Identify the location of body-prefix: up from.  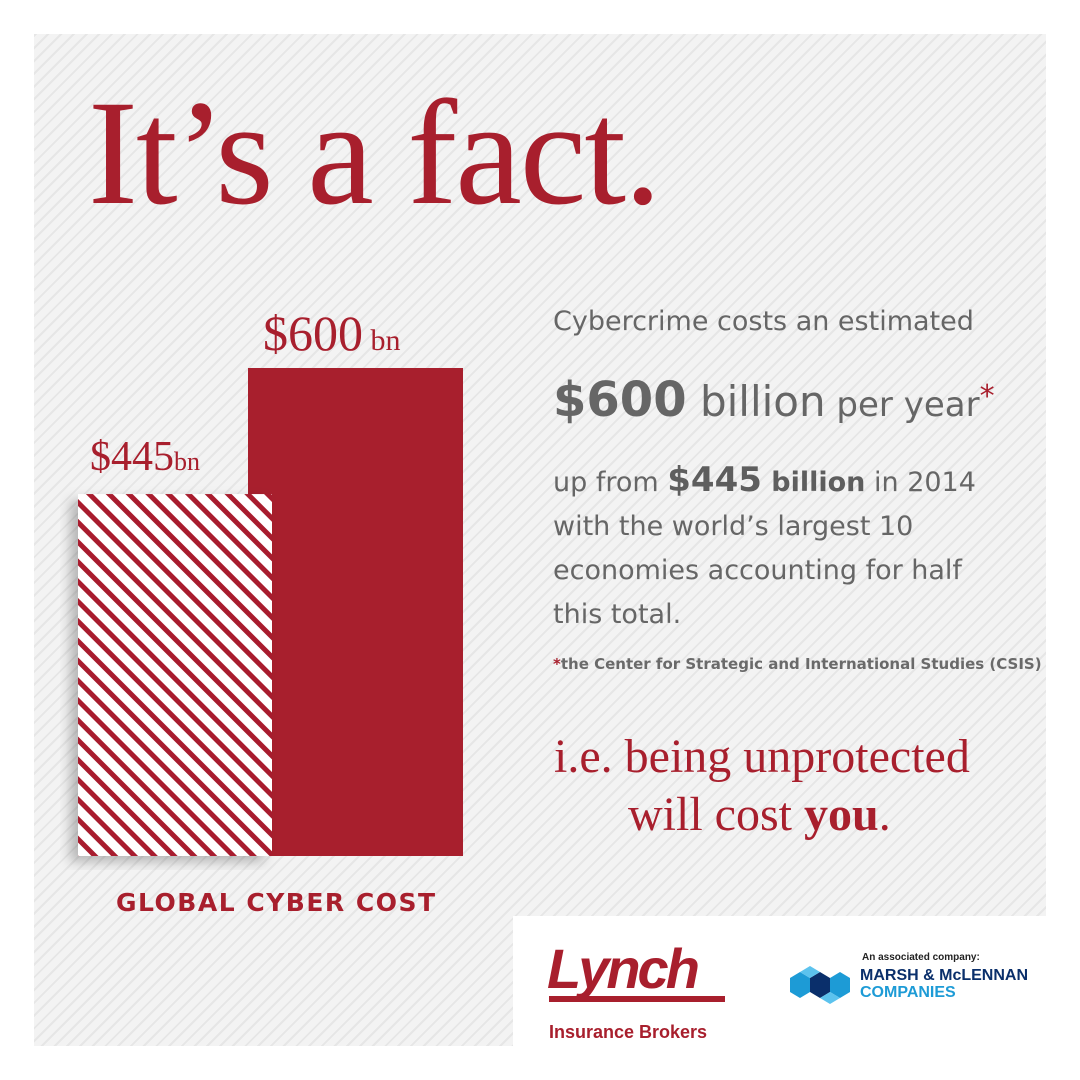
(610, 482).